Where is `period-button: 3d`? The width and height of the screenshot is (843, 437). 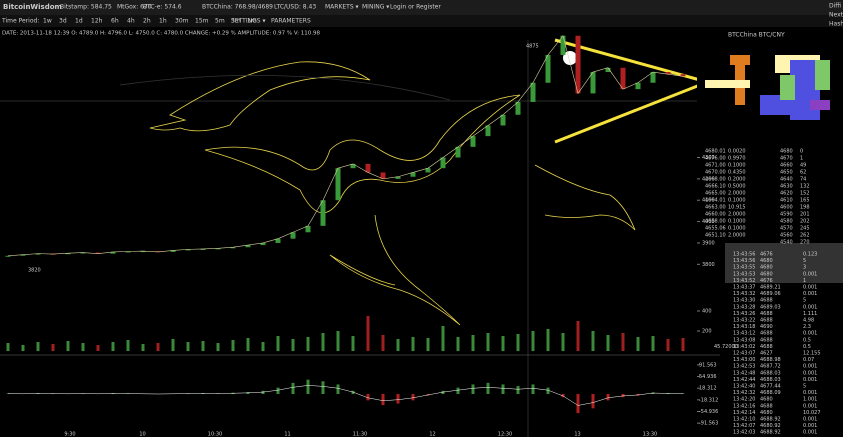 period-button: 3d is located at coordinates (63, 21).